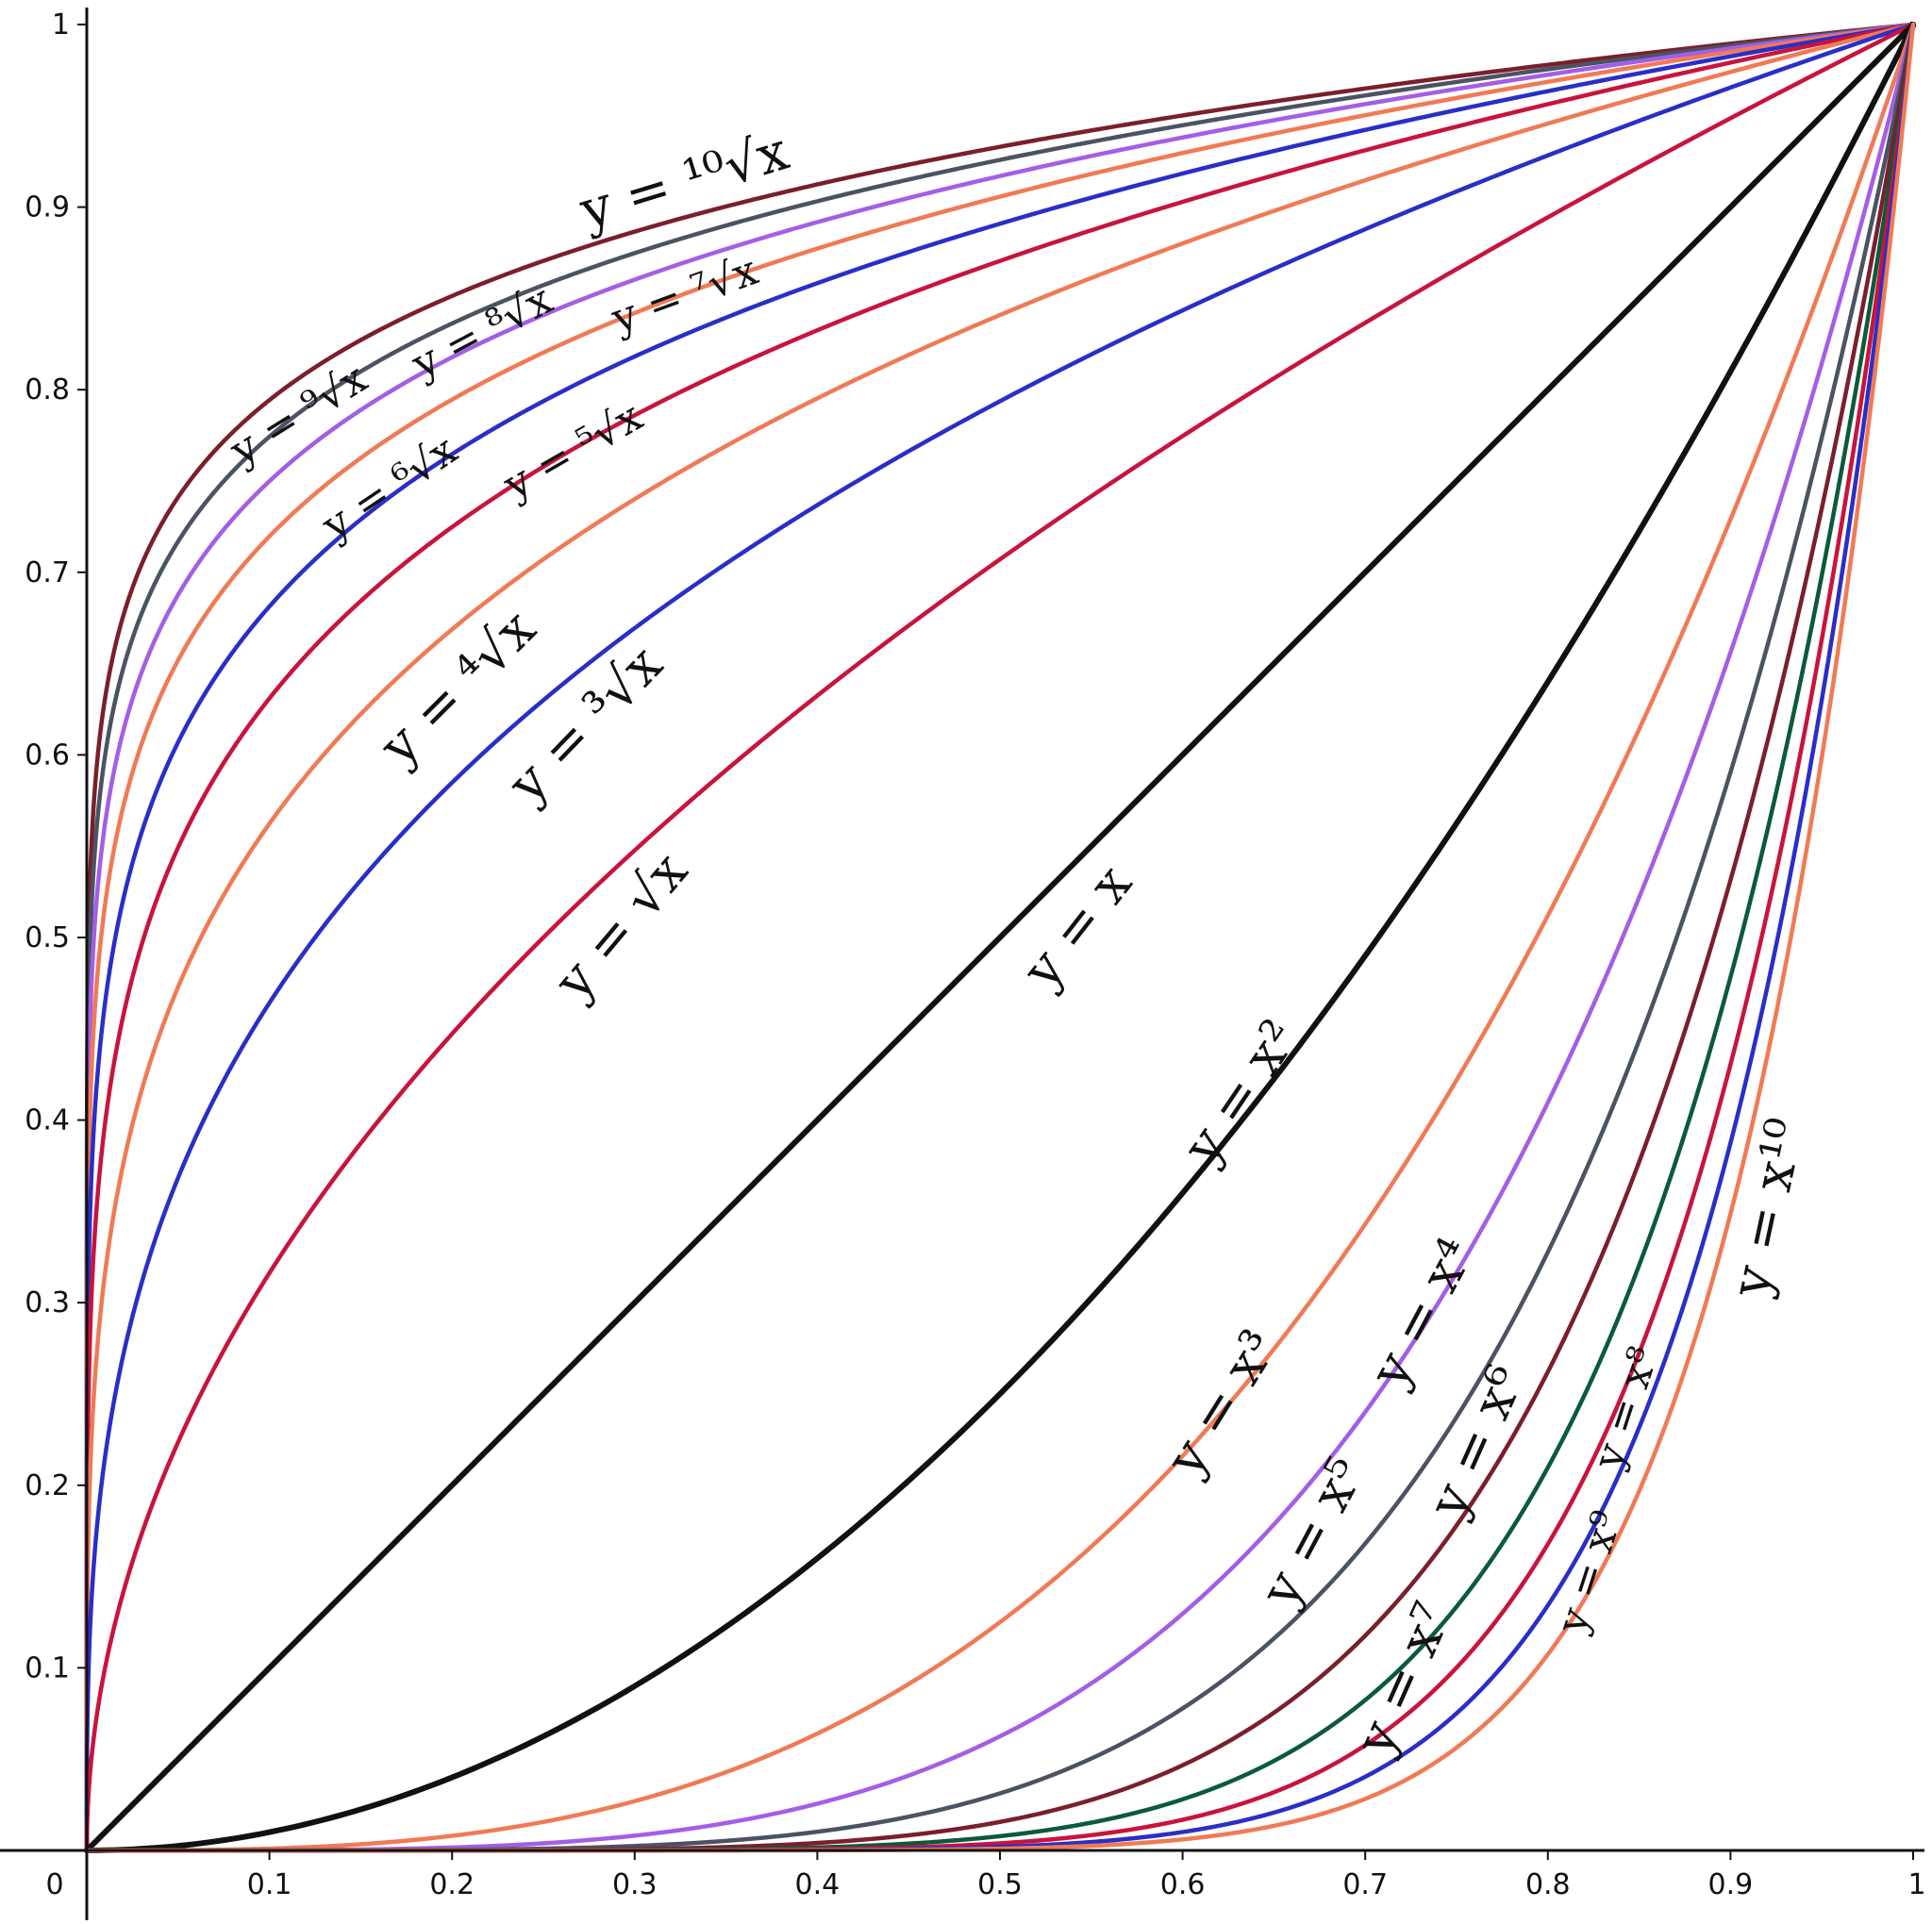  What do you see at coordinates (61, 24) in the screenshot?
I see `y-tick-label: 1` at bounding box center [61, 24].